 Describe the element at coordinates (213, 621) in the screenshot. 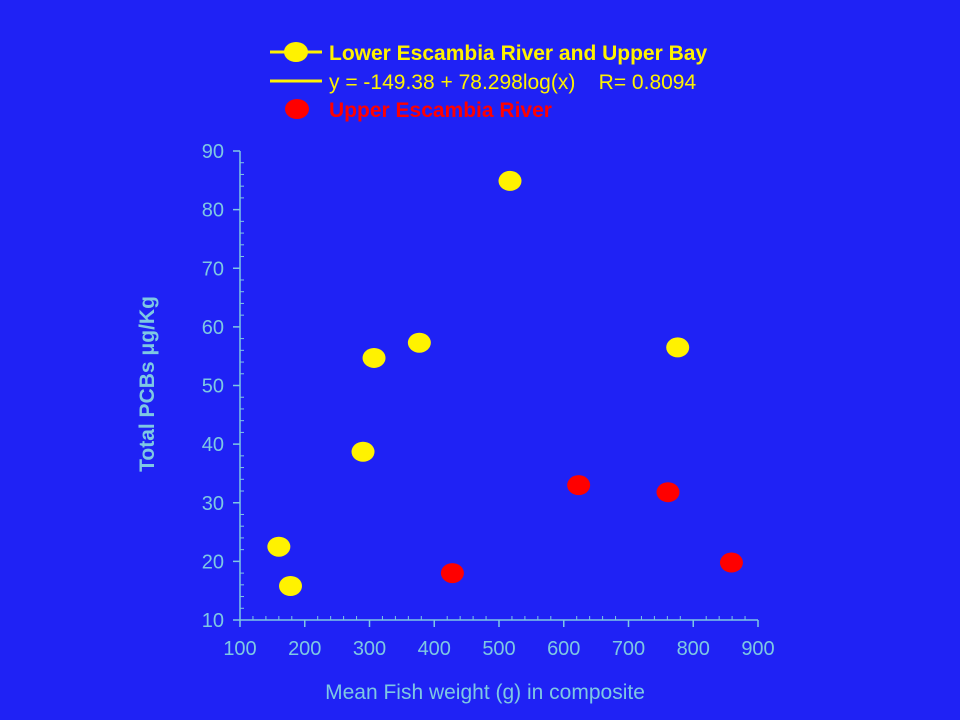

I see `y-tick-label: 10` at that location.